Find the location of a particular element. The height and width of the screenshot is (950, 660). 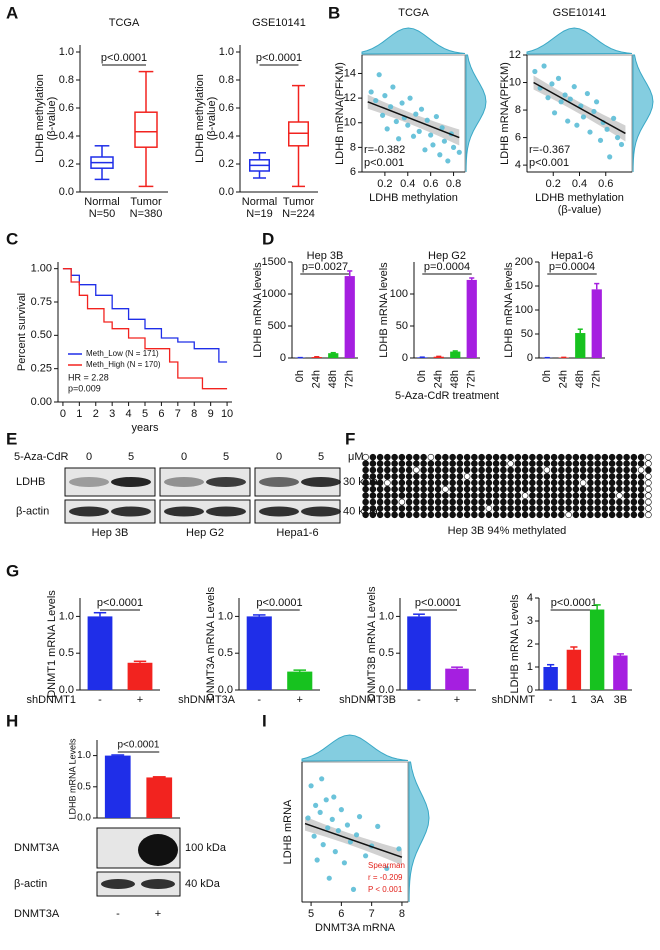

annotation: Spearman is located at coordinates (386, 865).